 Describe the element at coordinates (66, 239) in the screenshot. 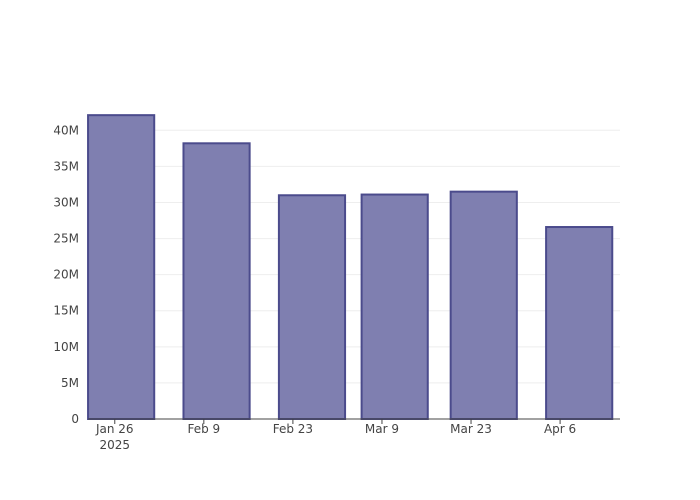

I see `y-tick-label: 25M` at that location.